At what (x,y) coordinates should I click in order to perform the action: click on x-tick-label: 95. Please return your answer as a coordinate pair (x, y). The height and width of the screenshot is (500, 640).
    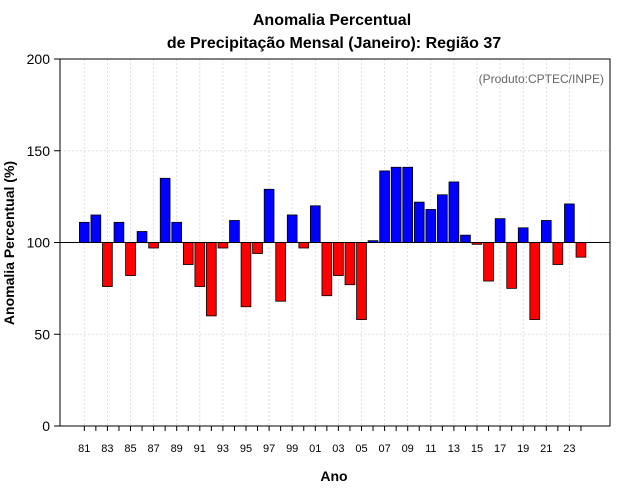
    Looking at the image, I should click on (246, 449).